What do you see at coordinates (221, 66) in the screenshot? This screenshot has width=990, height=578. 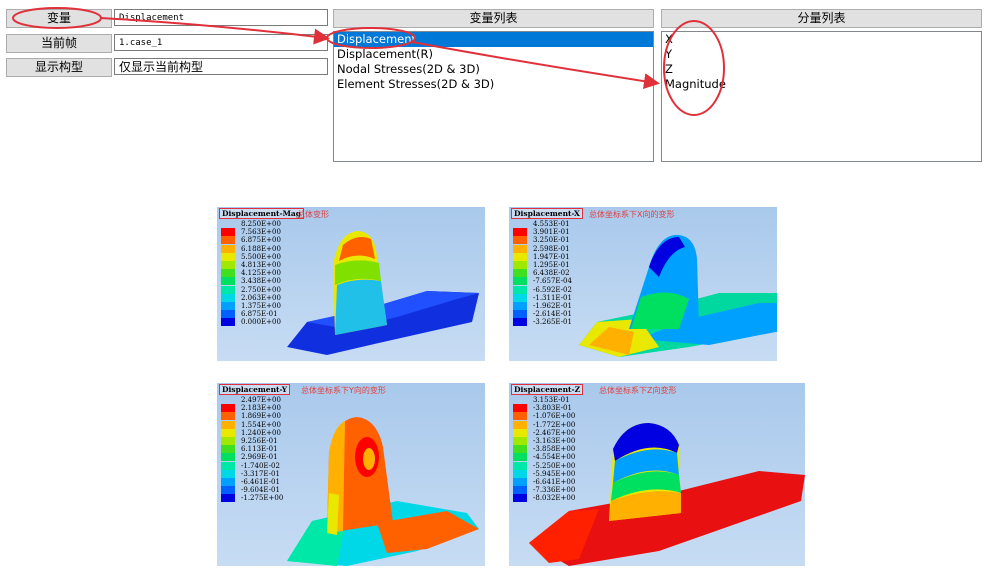 I see `display-config-field: 仅显示当前构型` at bounding box center [221, 66].